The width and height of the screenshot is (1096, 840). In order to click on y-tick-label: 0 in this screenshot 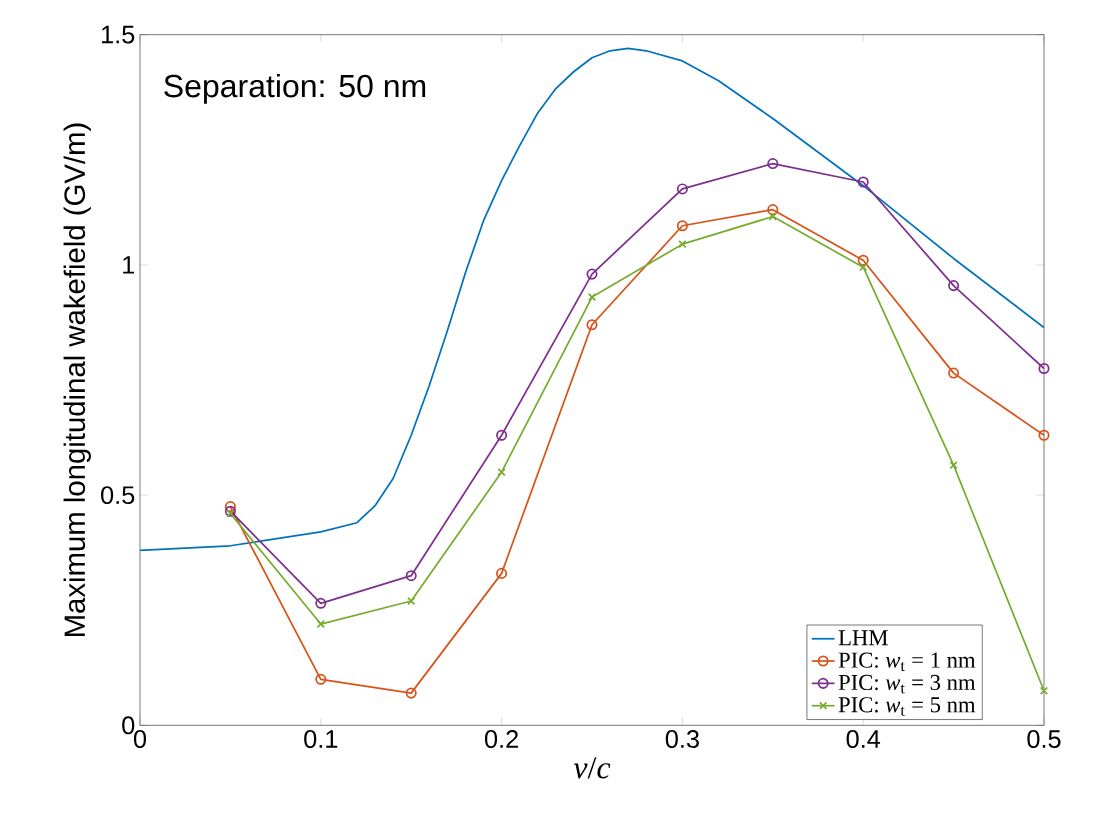, I will do `click(128, 725)`.